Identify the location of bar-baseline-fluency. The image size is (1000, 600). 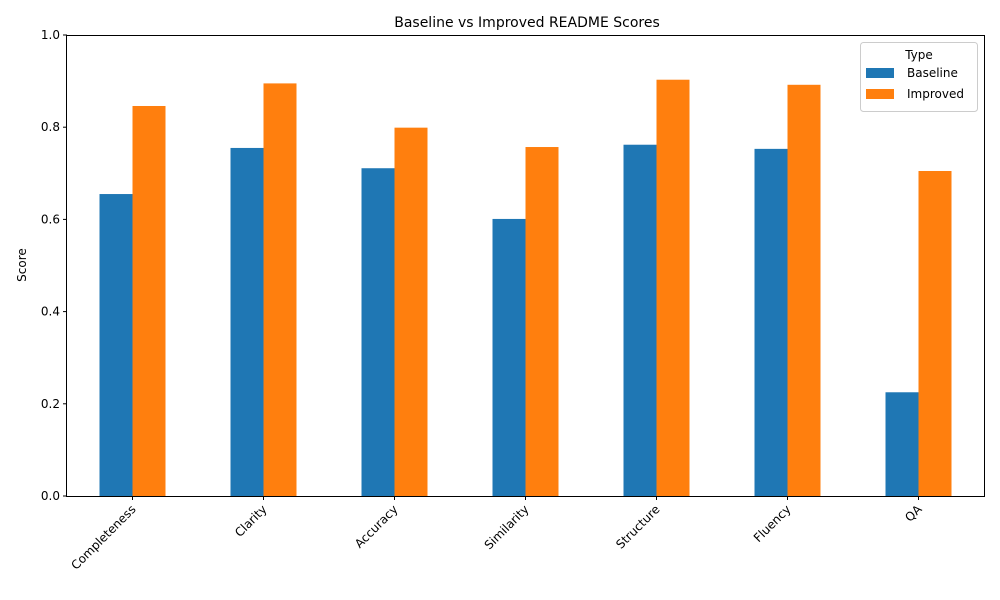
(771, 322).